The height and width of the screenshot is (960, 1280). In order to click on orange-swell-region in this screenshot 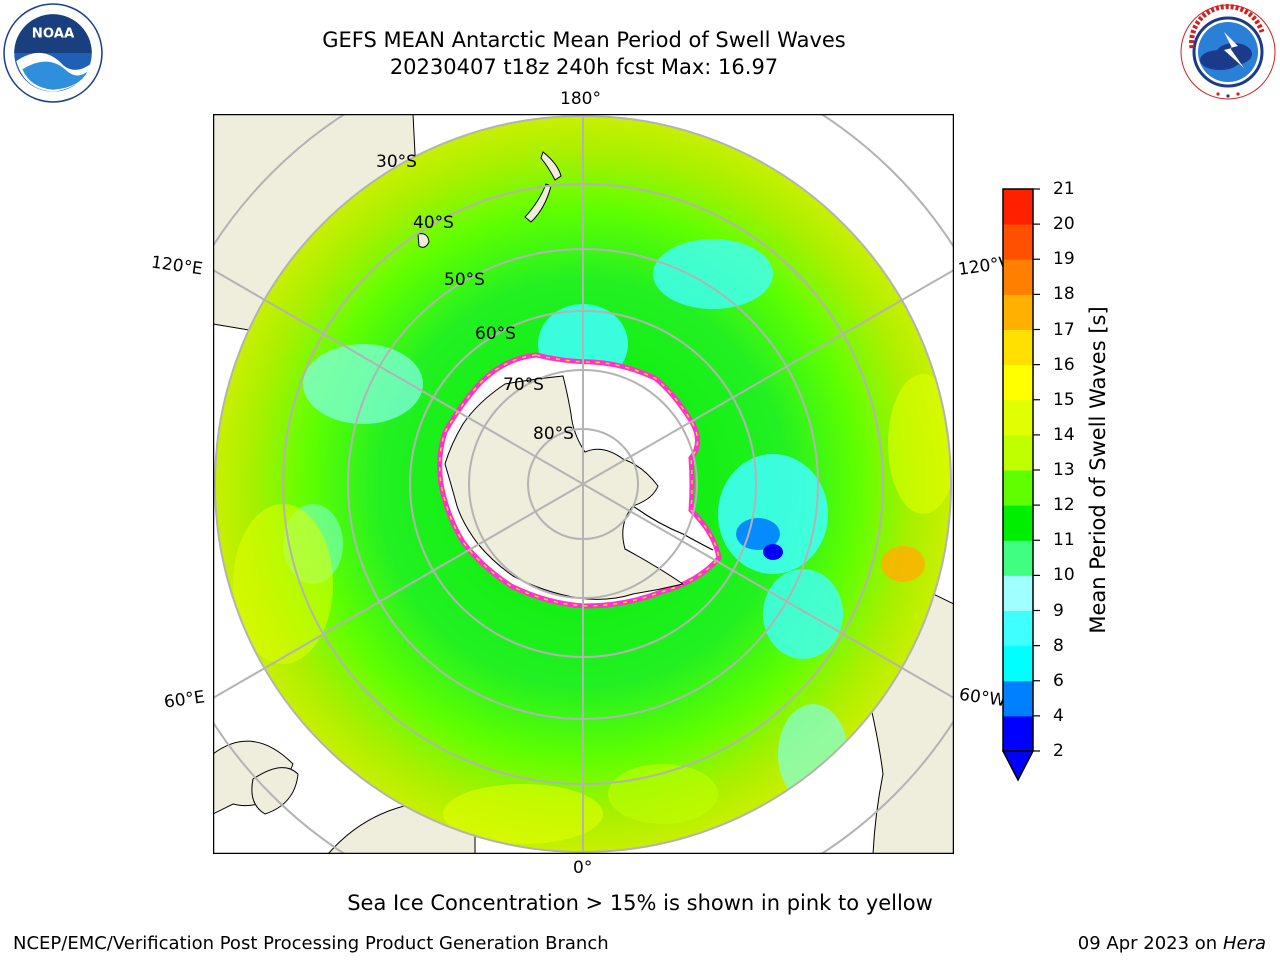, I will do `click(903, 564)`.